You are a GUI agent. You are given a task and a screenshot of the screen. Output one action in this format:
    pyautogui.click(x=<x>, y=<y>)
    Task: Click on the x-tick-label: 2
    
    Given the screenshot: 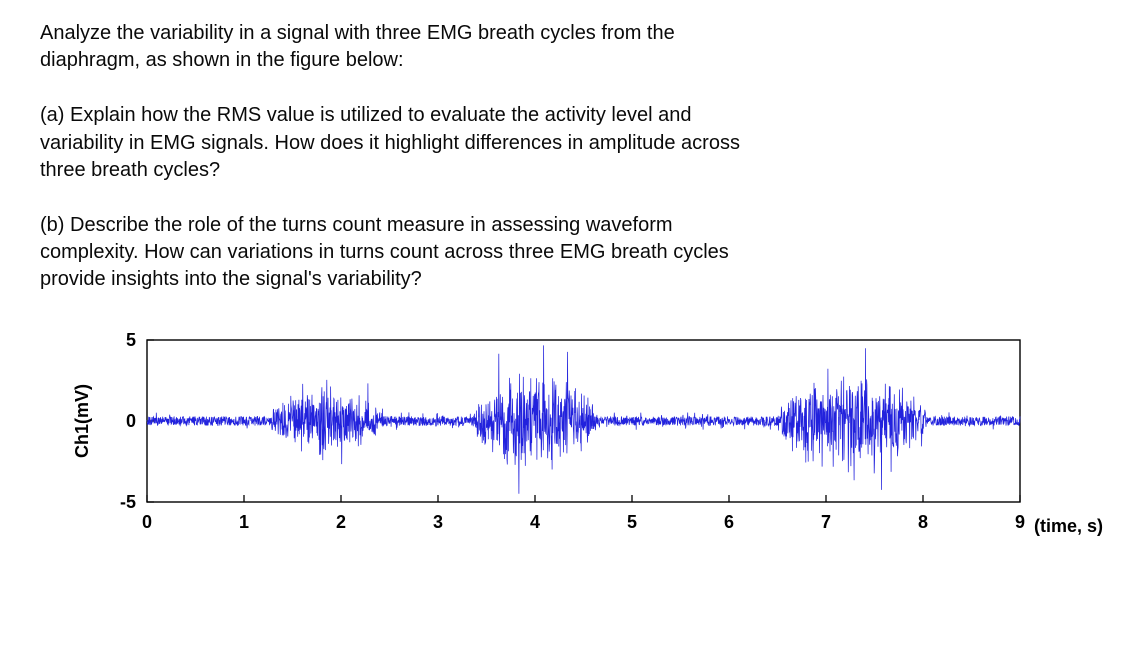 What is the action you would take?
    pyautogui.click(x=341, y=522)
    